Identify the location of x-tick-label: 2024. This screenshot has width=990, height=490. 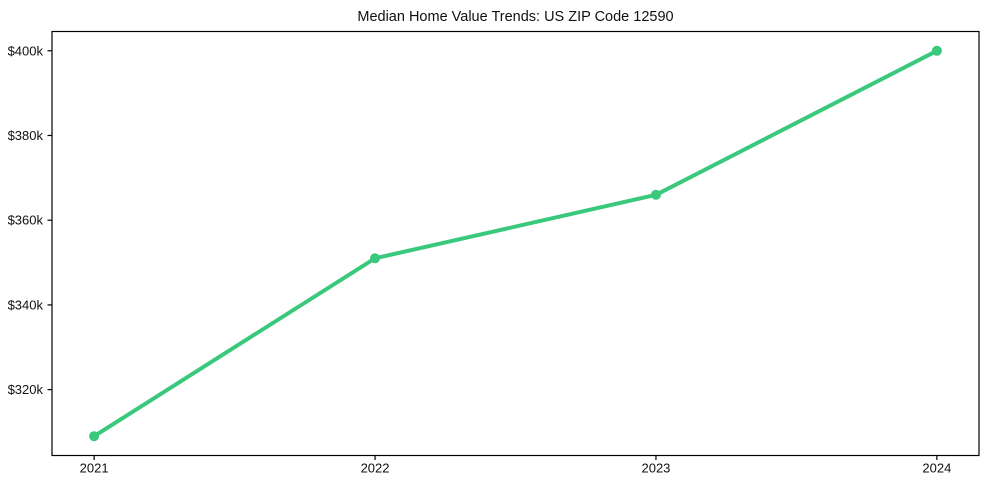
(936, 468).